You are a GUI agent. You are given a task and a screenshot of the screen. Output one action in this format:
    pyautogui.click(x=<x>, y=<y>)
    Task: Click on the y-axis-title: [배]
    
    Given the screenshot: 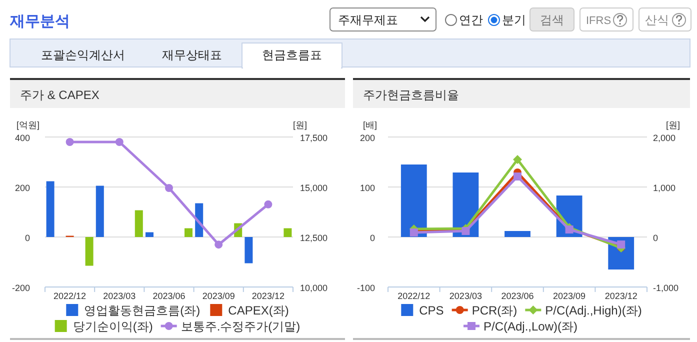 What is the action you would take?
    pyautogui.click(x=370, y=125)
    